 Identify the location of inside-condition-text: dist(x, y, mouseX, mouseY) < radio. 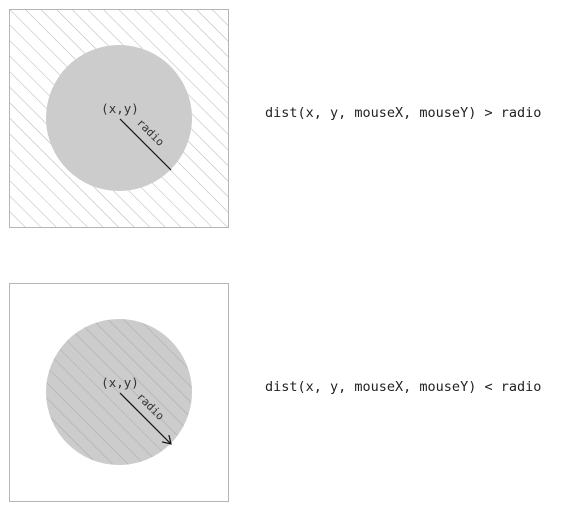
(403, 387).